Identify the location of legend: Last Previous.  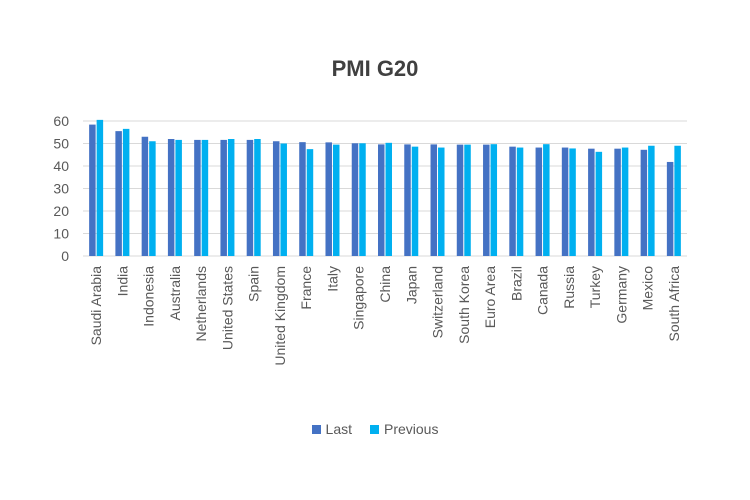
(375, 429).